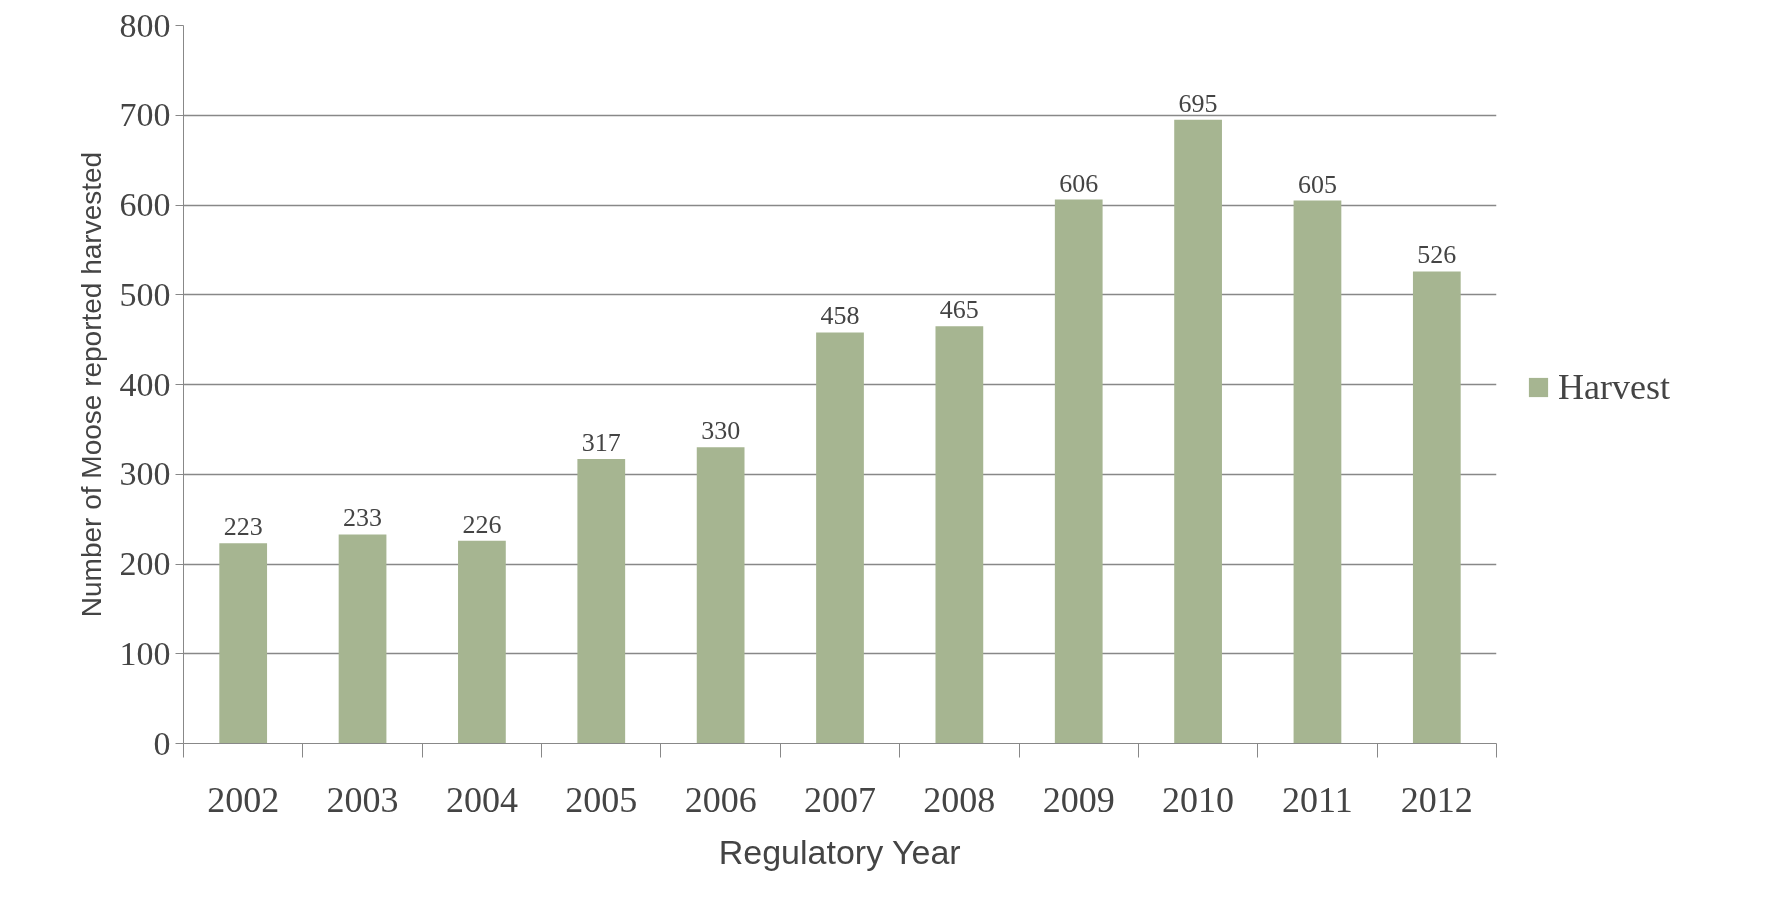 The height and width of the screenshot is (916, 1765). Describe the element at coordinates (839, 851) in the screenshot. I see `x-axis-title: Regulatory Year` at that location.